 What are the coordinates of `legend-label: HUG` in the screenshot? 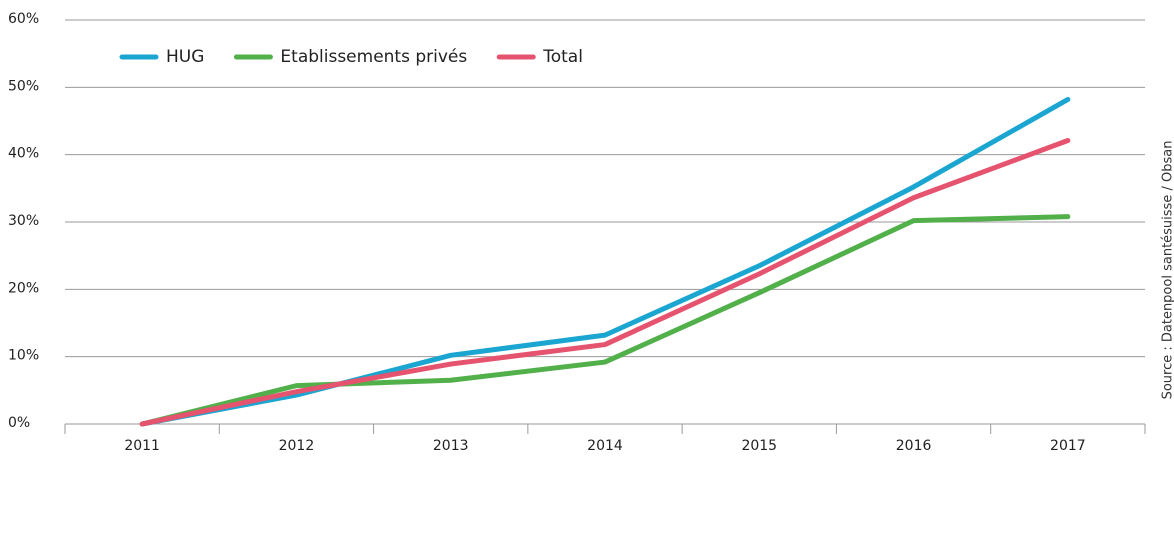 It's located at (185, 57).